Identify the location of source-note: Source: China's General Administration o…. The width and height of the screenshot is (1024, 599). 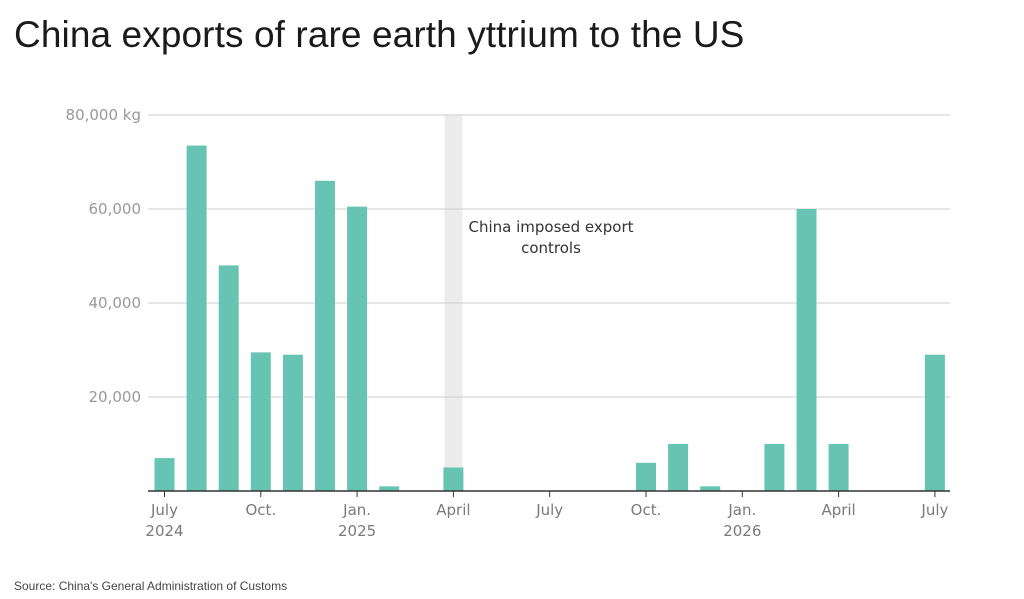
(151, 586).